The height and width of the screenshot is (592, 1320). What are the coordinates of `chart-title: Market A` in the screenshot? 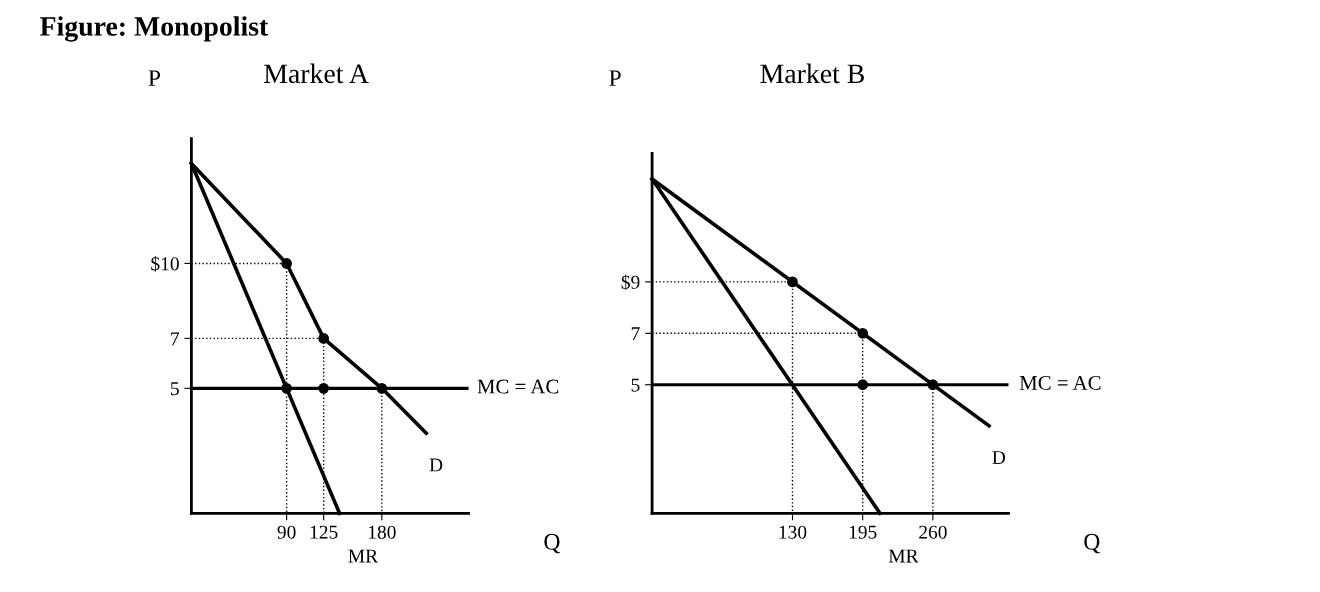 It's located at (316, 73).